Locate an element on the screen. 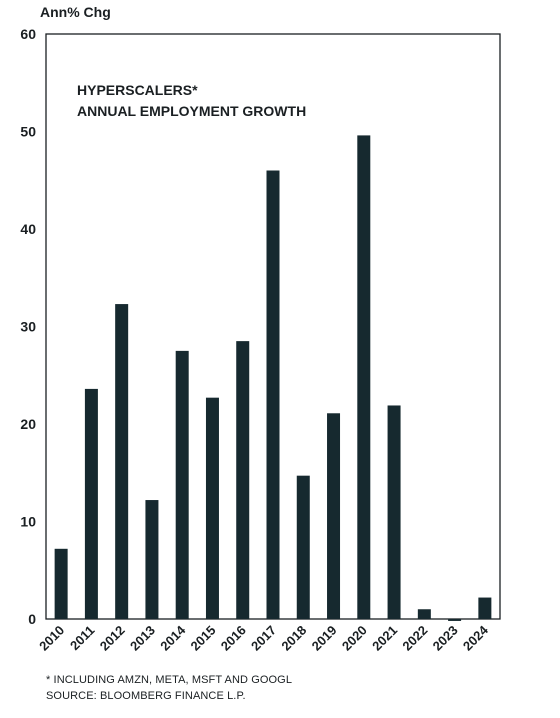 The width and height of the screenshot is (560, 718). x-tick-label: 2024 is located at coordinates (476, 638).